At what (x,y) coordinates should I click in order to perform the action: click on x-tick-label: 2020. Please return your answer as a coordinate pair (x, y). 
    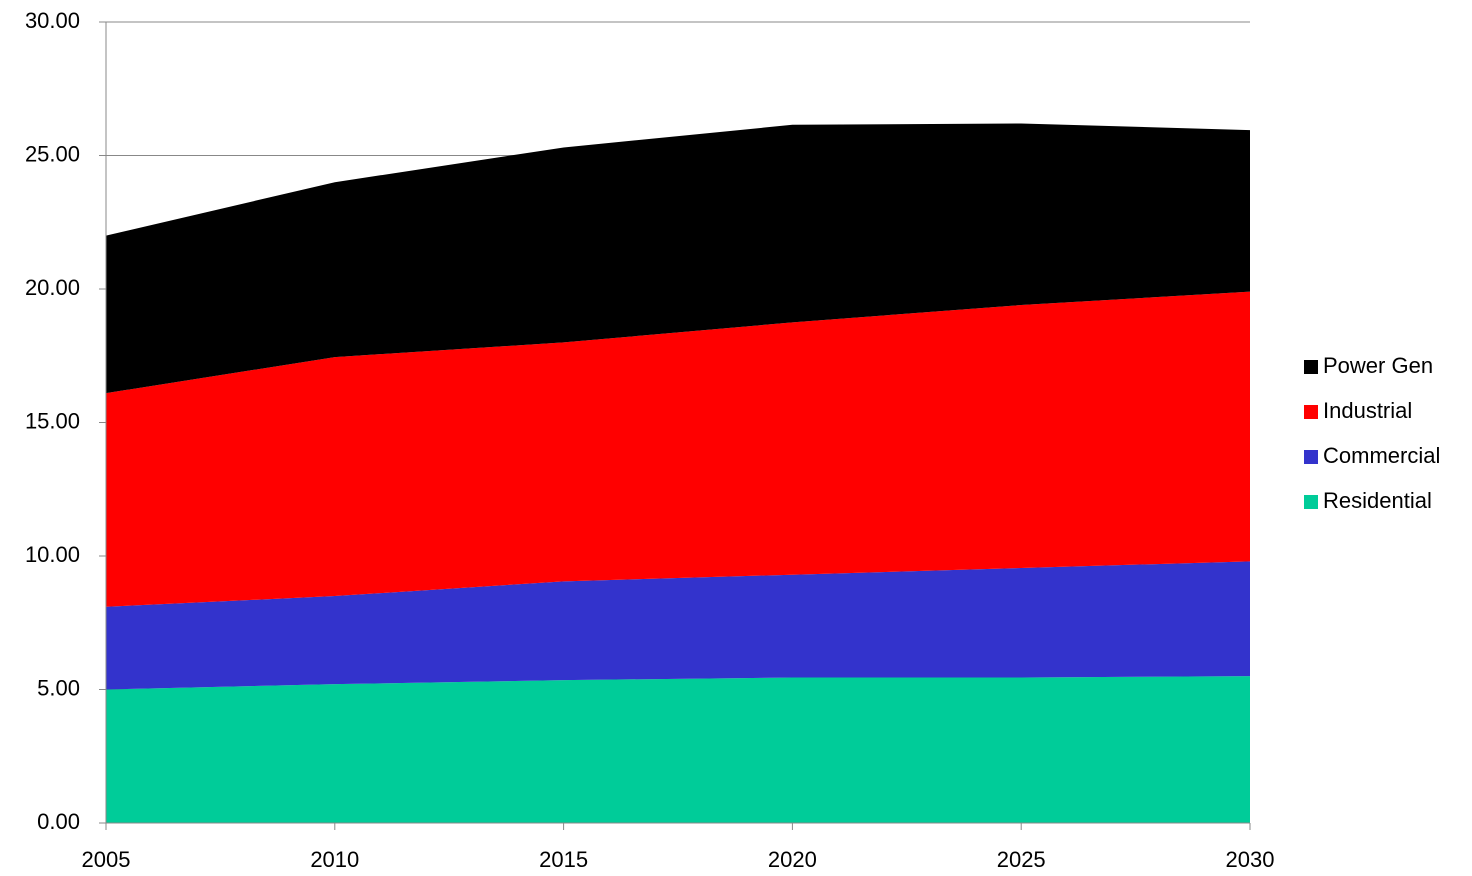
    Looking at the image, I should click on (792, 859).